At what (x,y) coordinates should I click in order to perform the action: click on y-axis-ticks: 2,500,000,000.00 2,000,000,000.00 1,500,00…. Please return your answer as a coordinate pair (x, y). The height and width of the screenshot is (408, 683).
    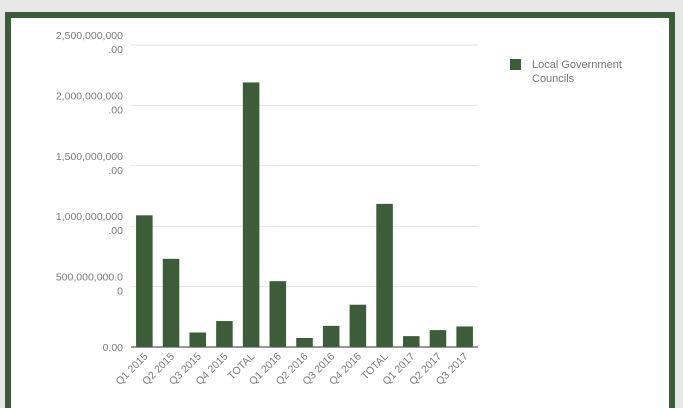
    Looking at the image, I should click on (89, 192).